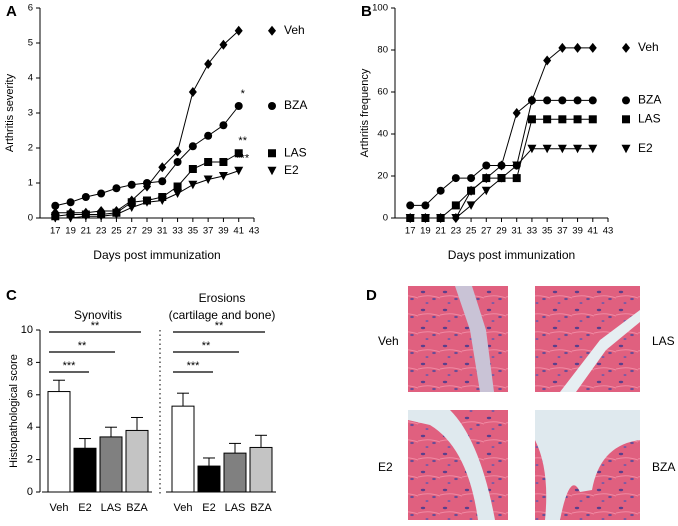 Image resolution: width=678 pixels, height=526 pixels. I want to click on y-tick-label: 1, so click(30, 183).